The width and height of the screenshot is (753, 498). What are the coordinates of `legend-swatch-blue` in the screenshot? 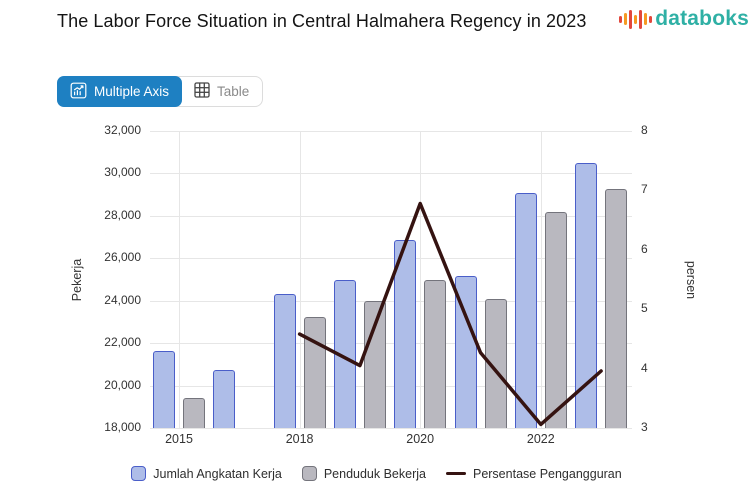 It's located at (139, 473).